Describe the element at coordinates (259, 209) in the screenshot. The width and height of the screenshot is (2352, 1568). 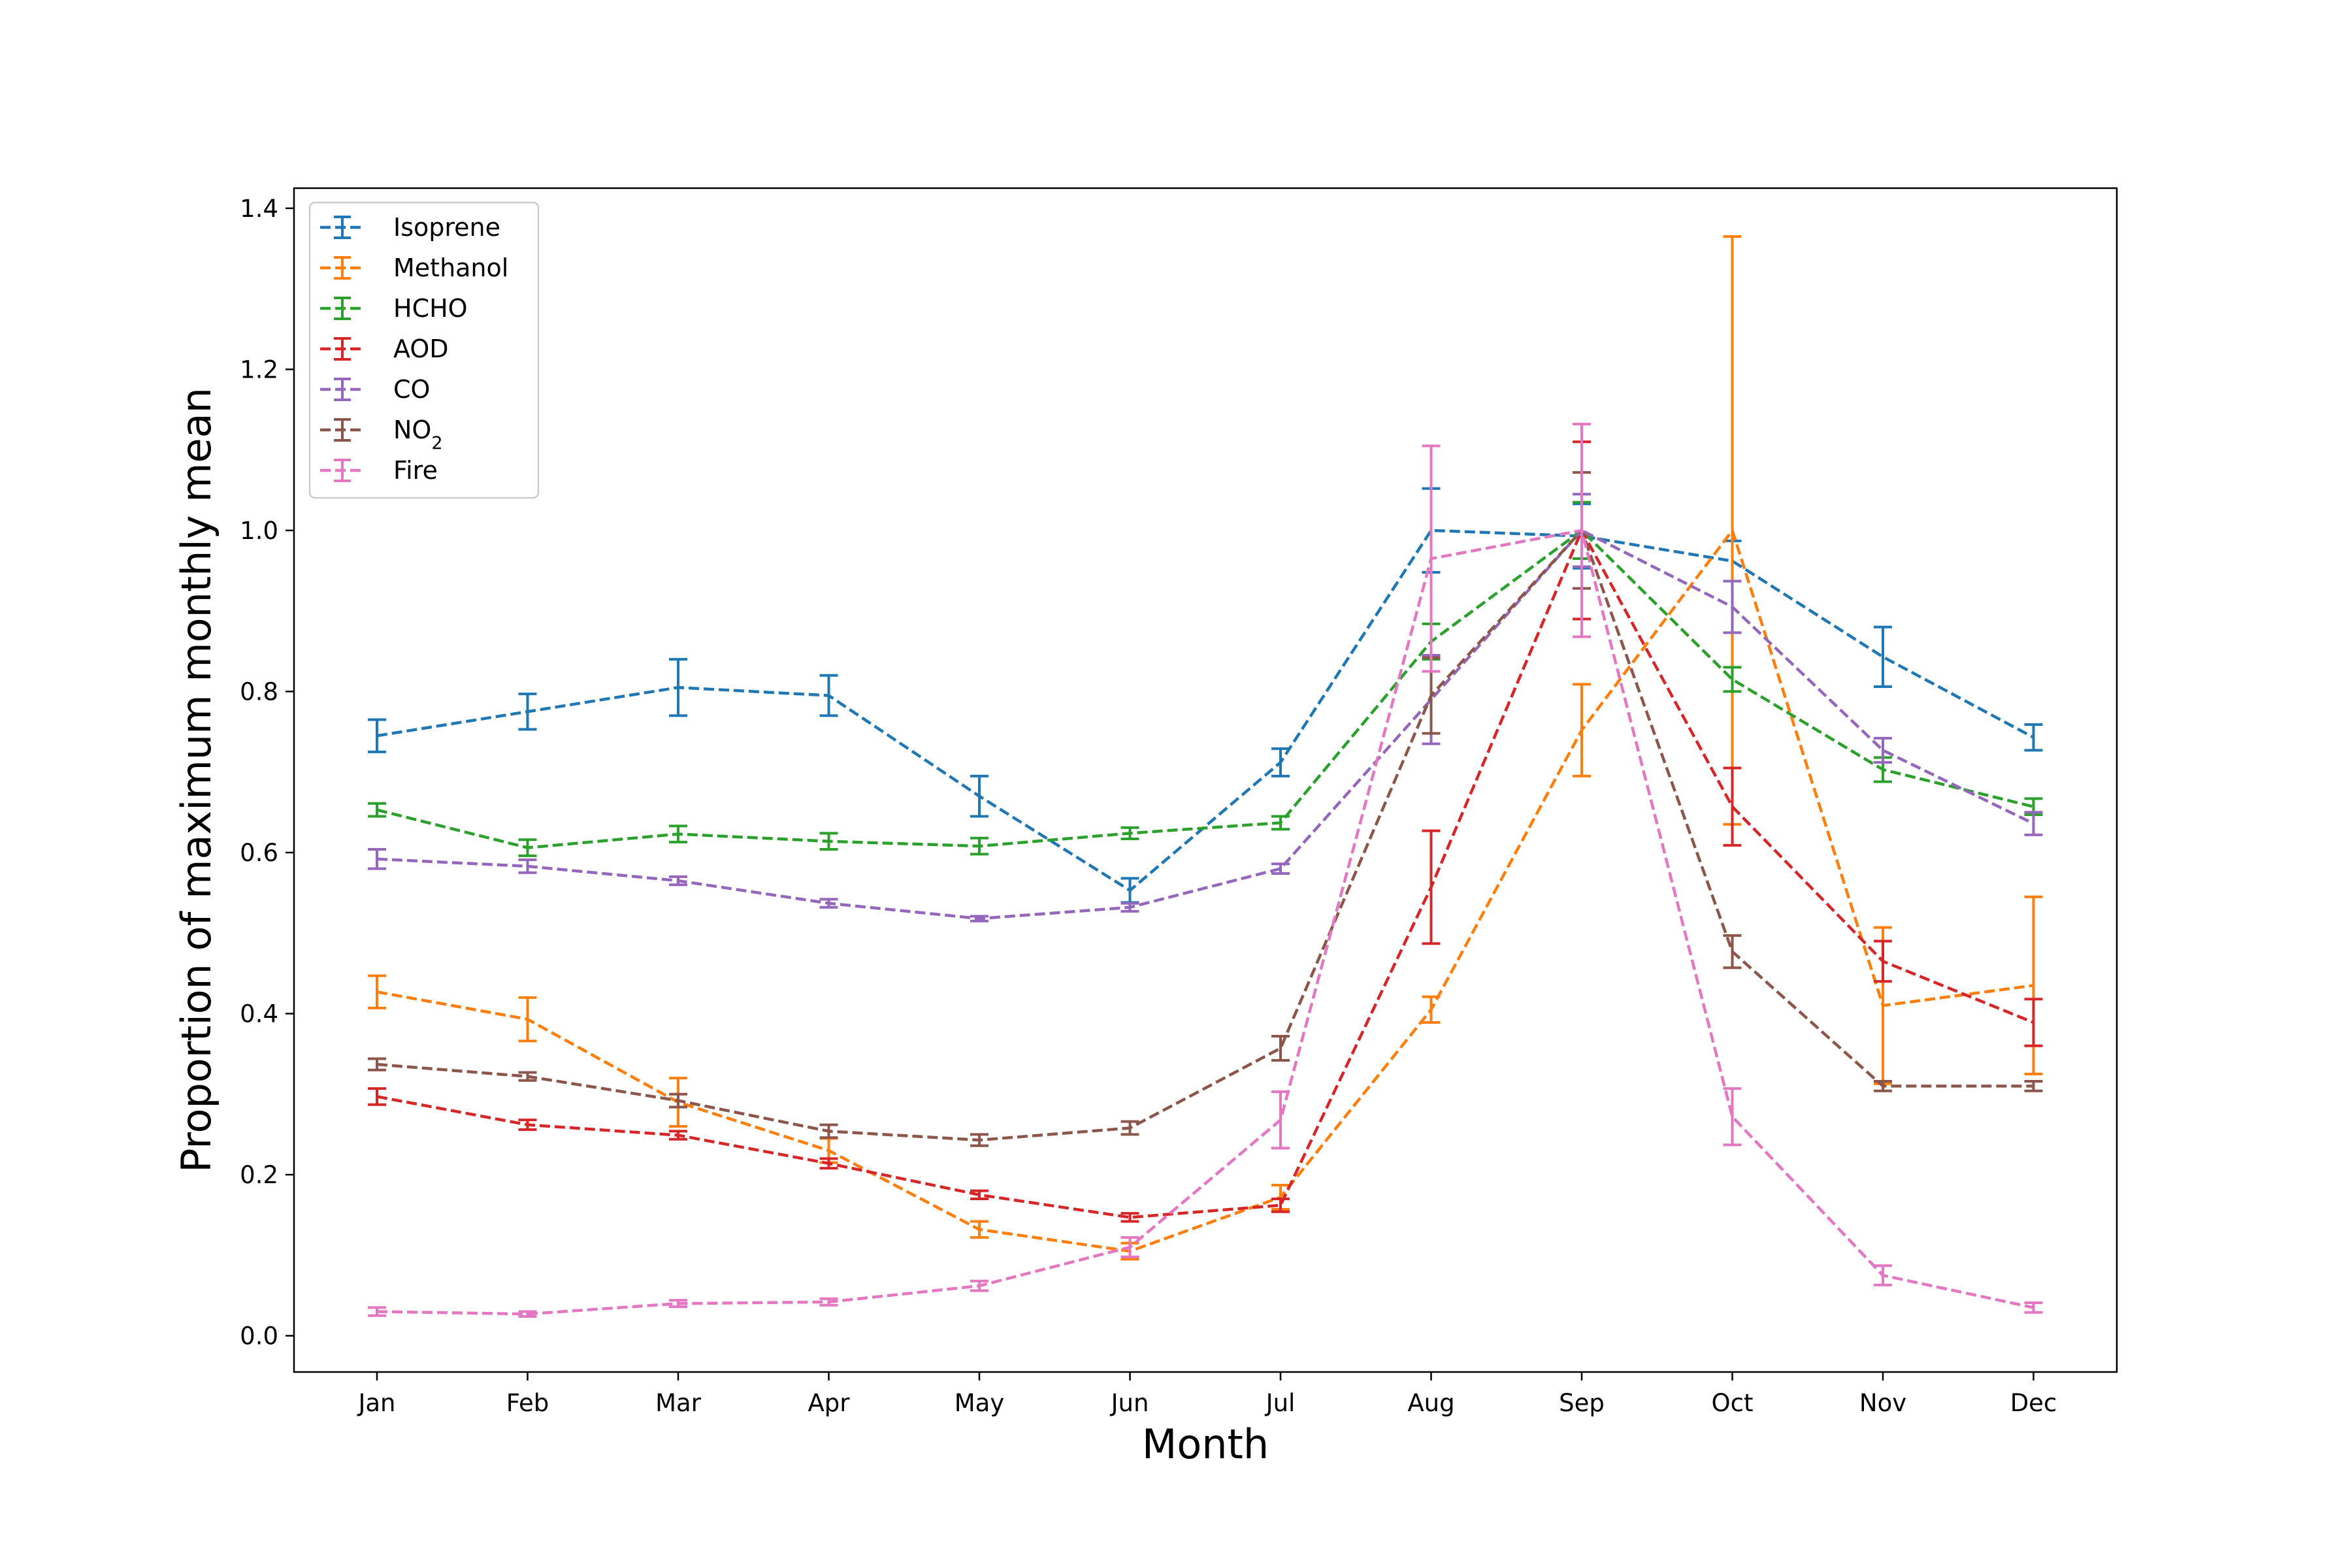
I see `y-tick-label: 1.4` at that location.